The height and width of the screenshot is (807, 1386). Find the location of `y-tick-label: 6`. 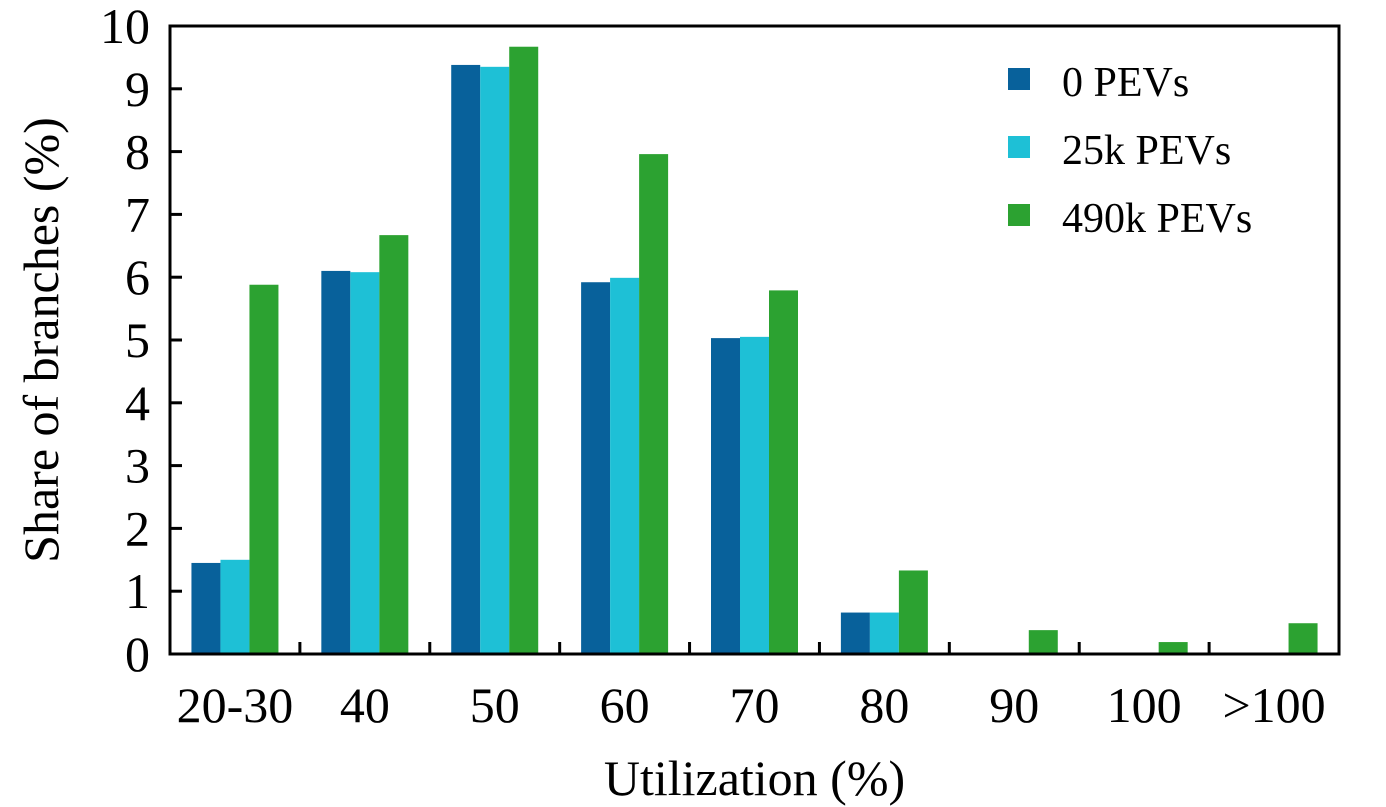

y-tick-label: 6 is located at coordinates (137, 277).